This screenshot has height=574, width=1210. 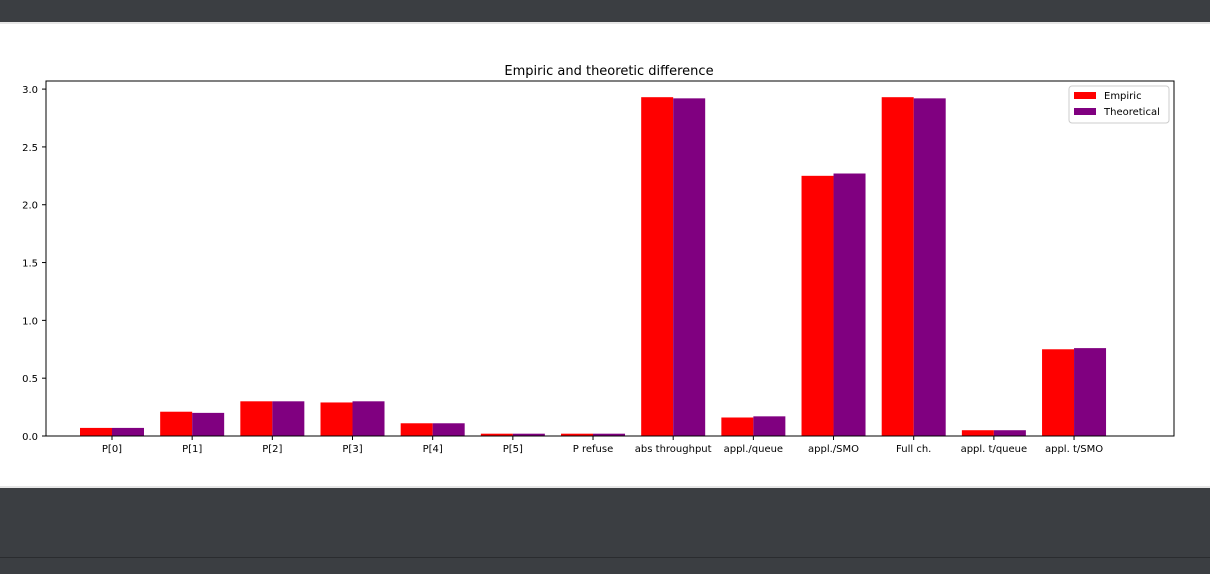 I want to click on x-tick-label: appl. t/SMO, so click(x=1074, y=449).